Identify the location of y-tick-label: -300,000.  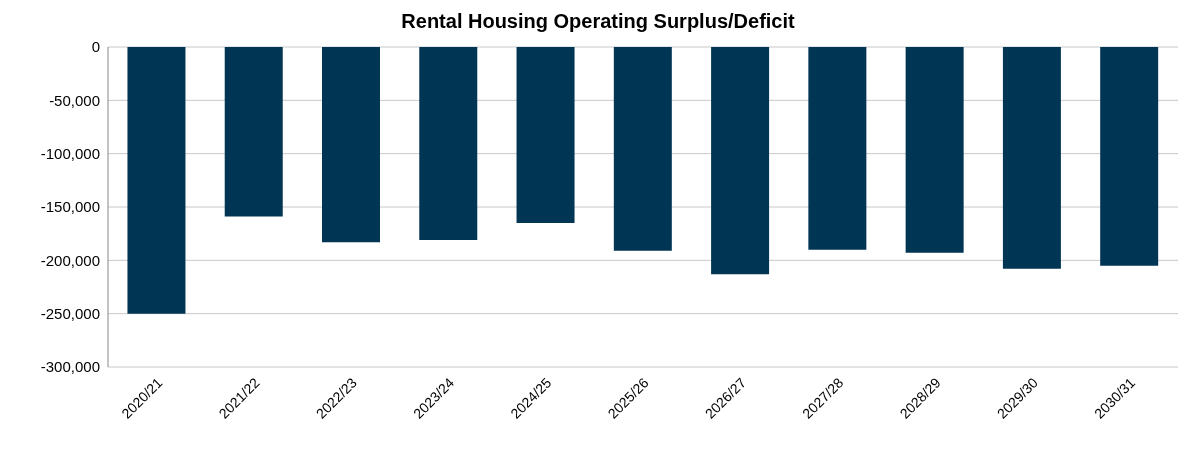
(70, 367).